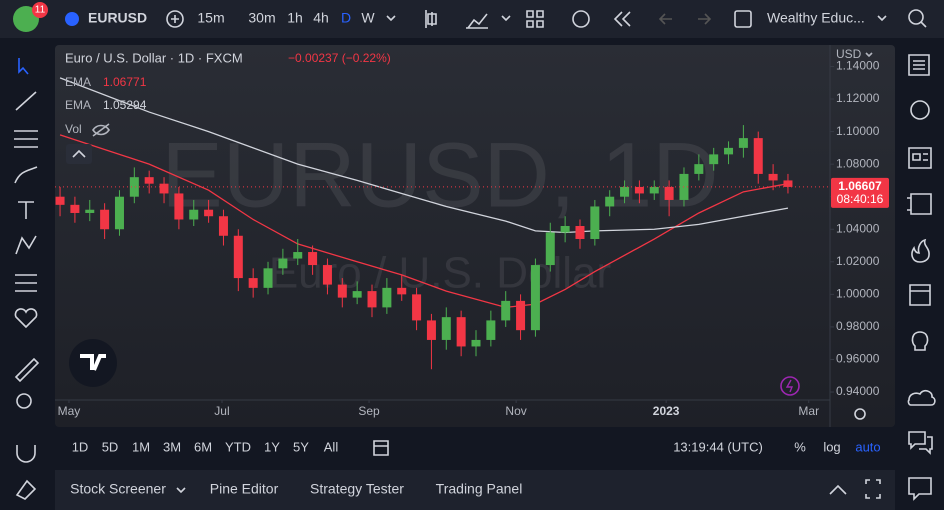 Image resolution: width=944 pixels, height=510 pixels. Describe the element at coordinates (321, 18) in the screenshot. I see `interval: 4h` at that location.